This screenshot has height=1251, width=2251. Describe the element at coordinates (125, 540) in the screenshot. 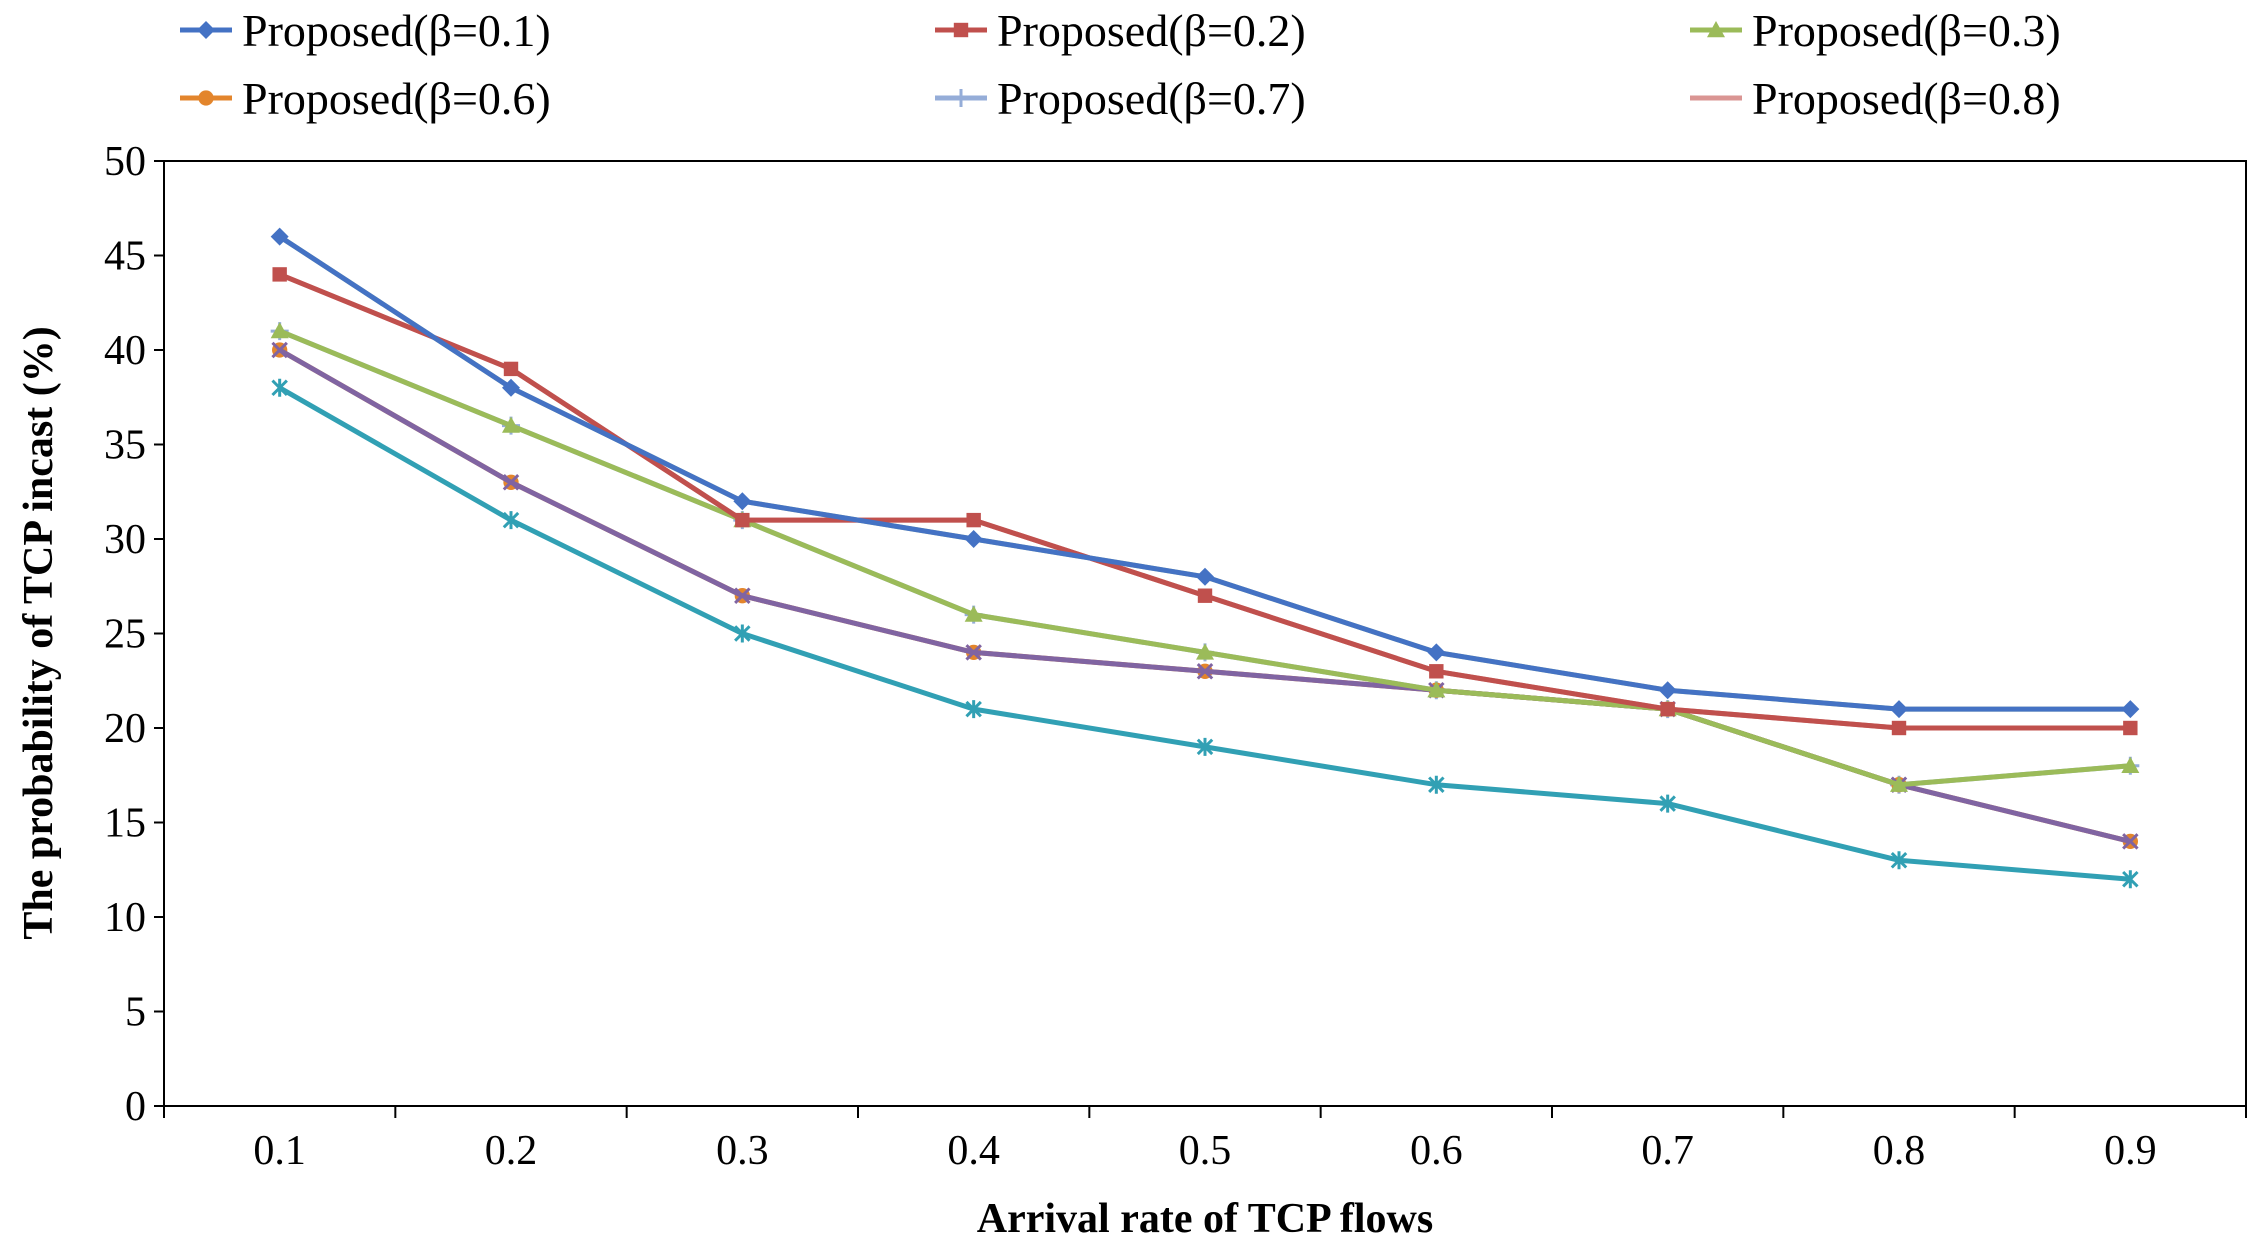

I see `y-tick-label: 30` at that location.